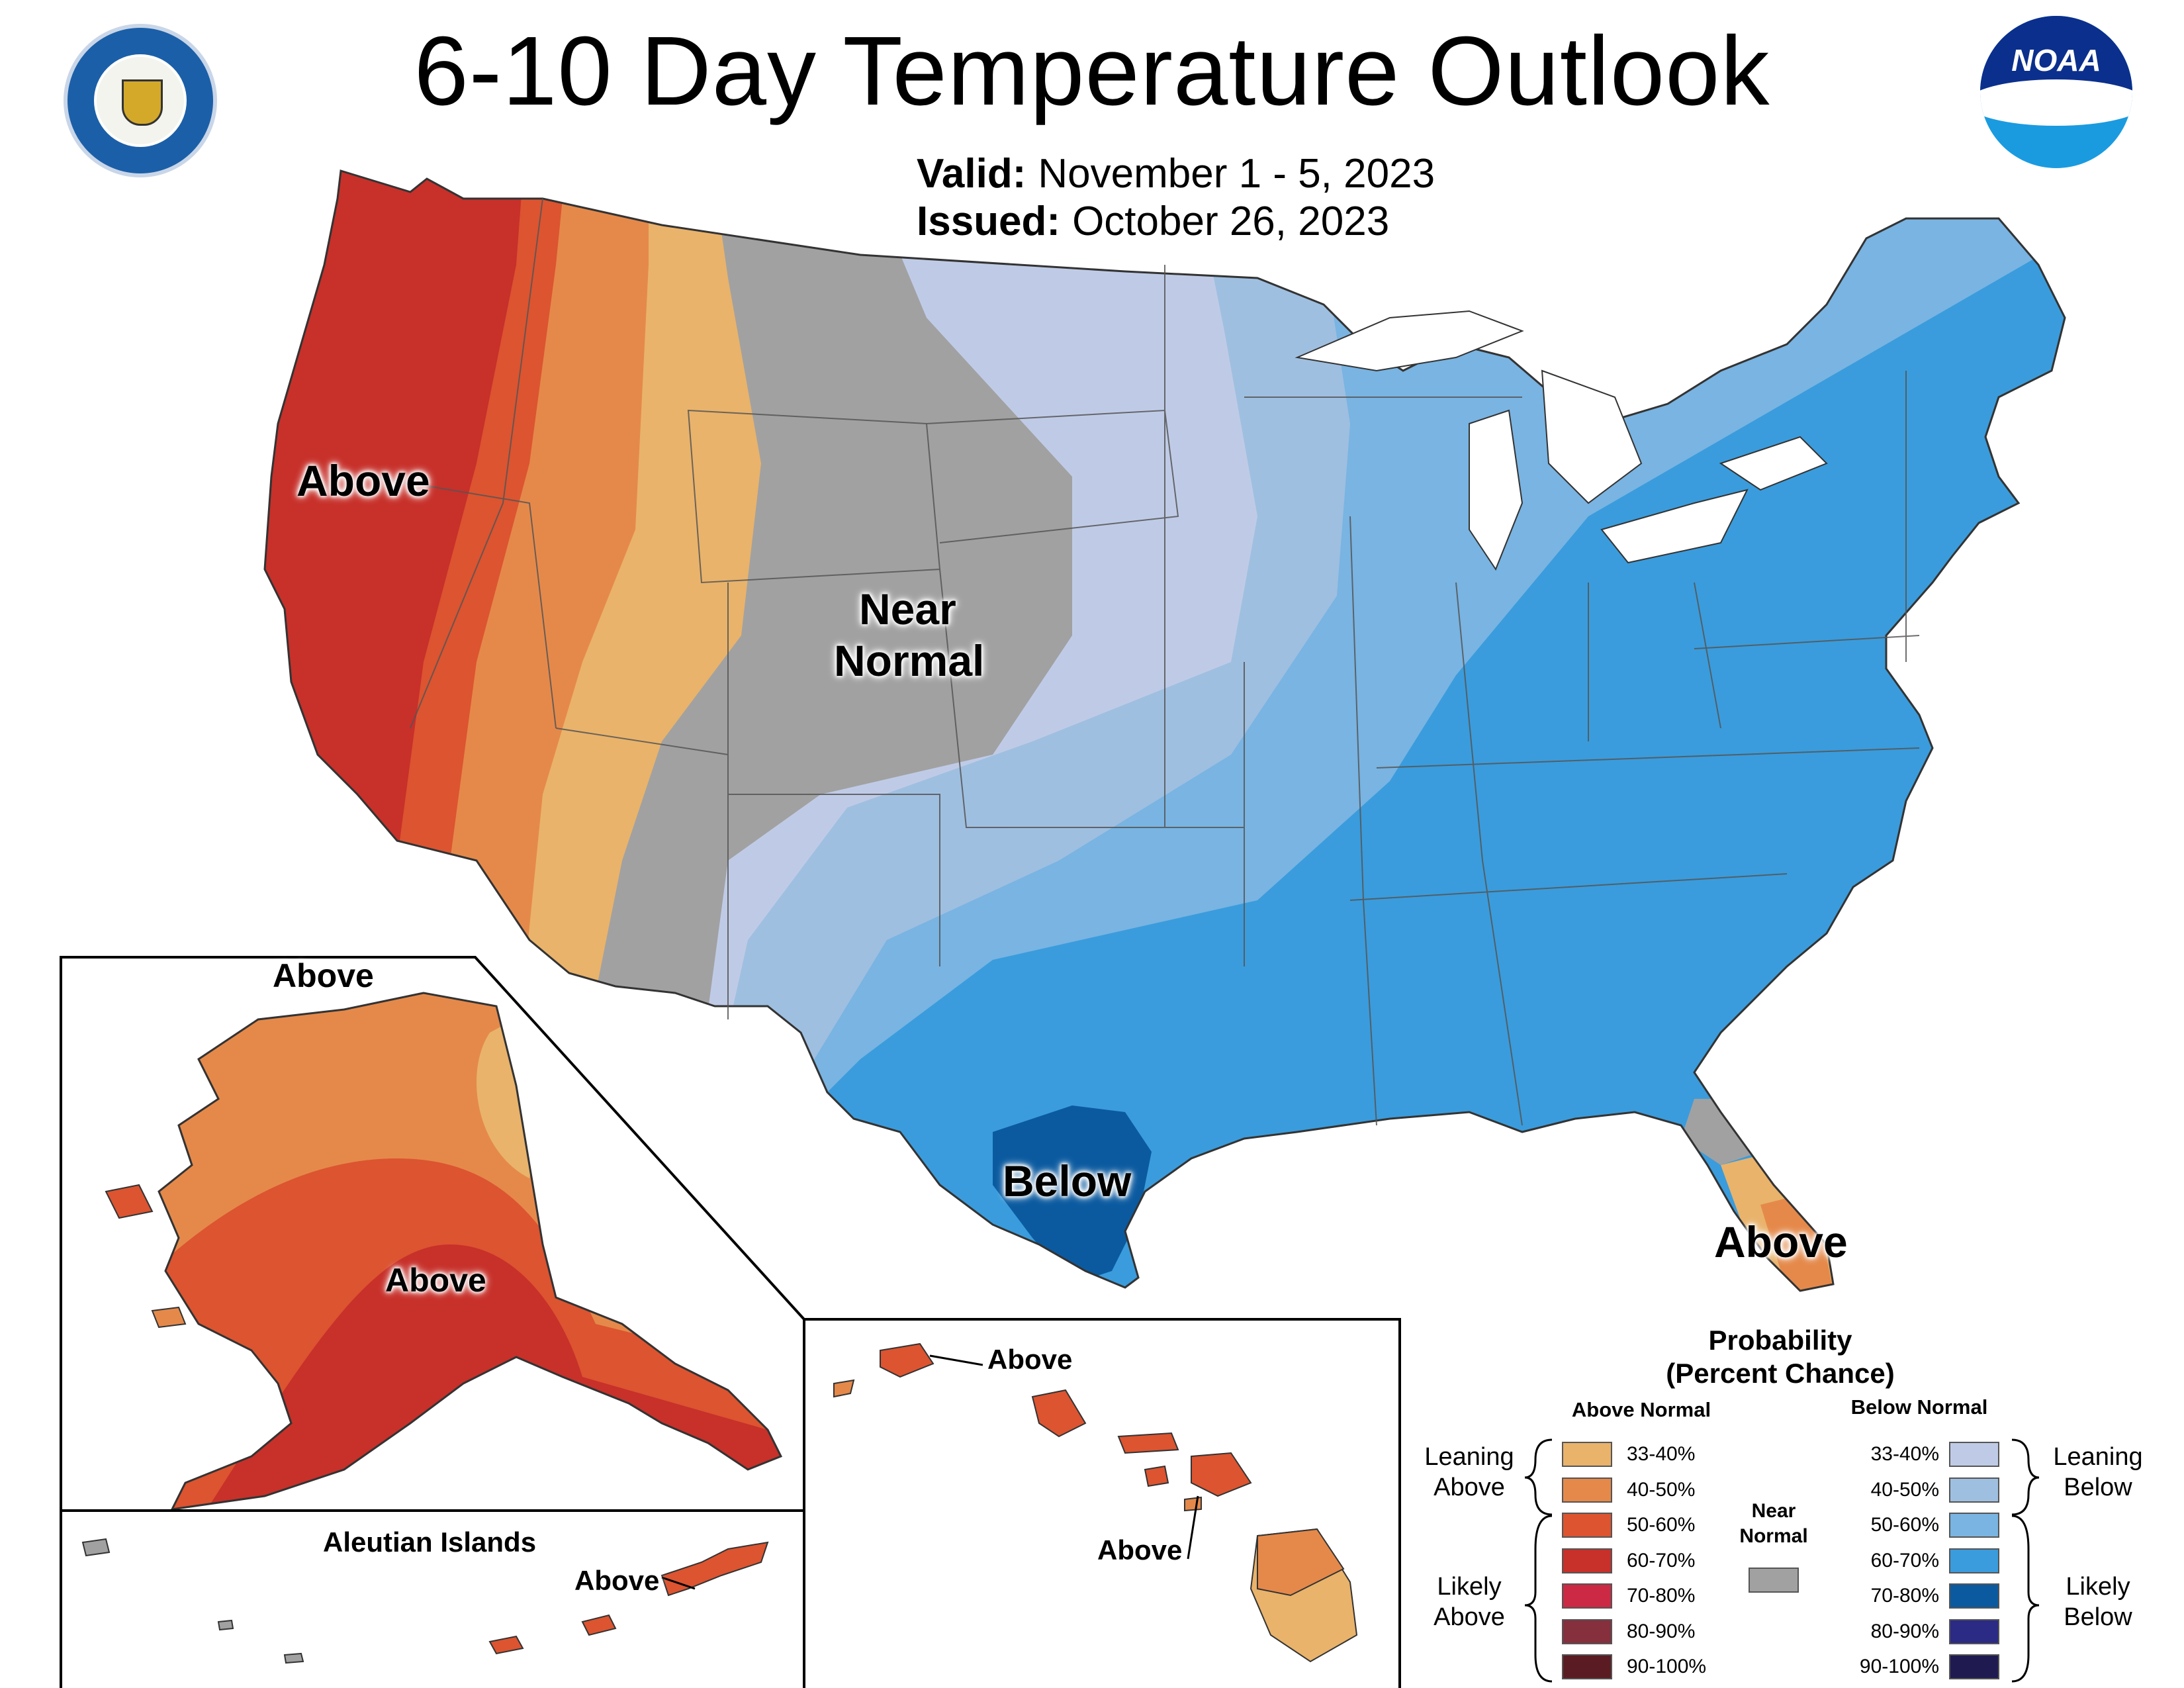 The height and width of the screenshot is (1688, 2184). I want to click on legend-leaning-above-1: Leaning, so click(1469, 1457).